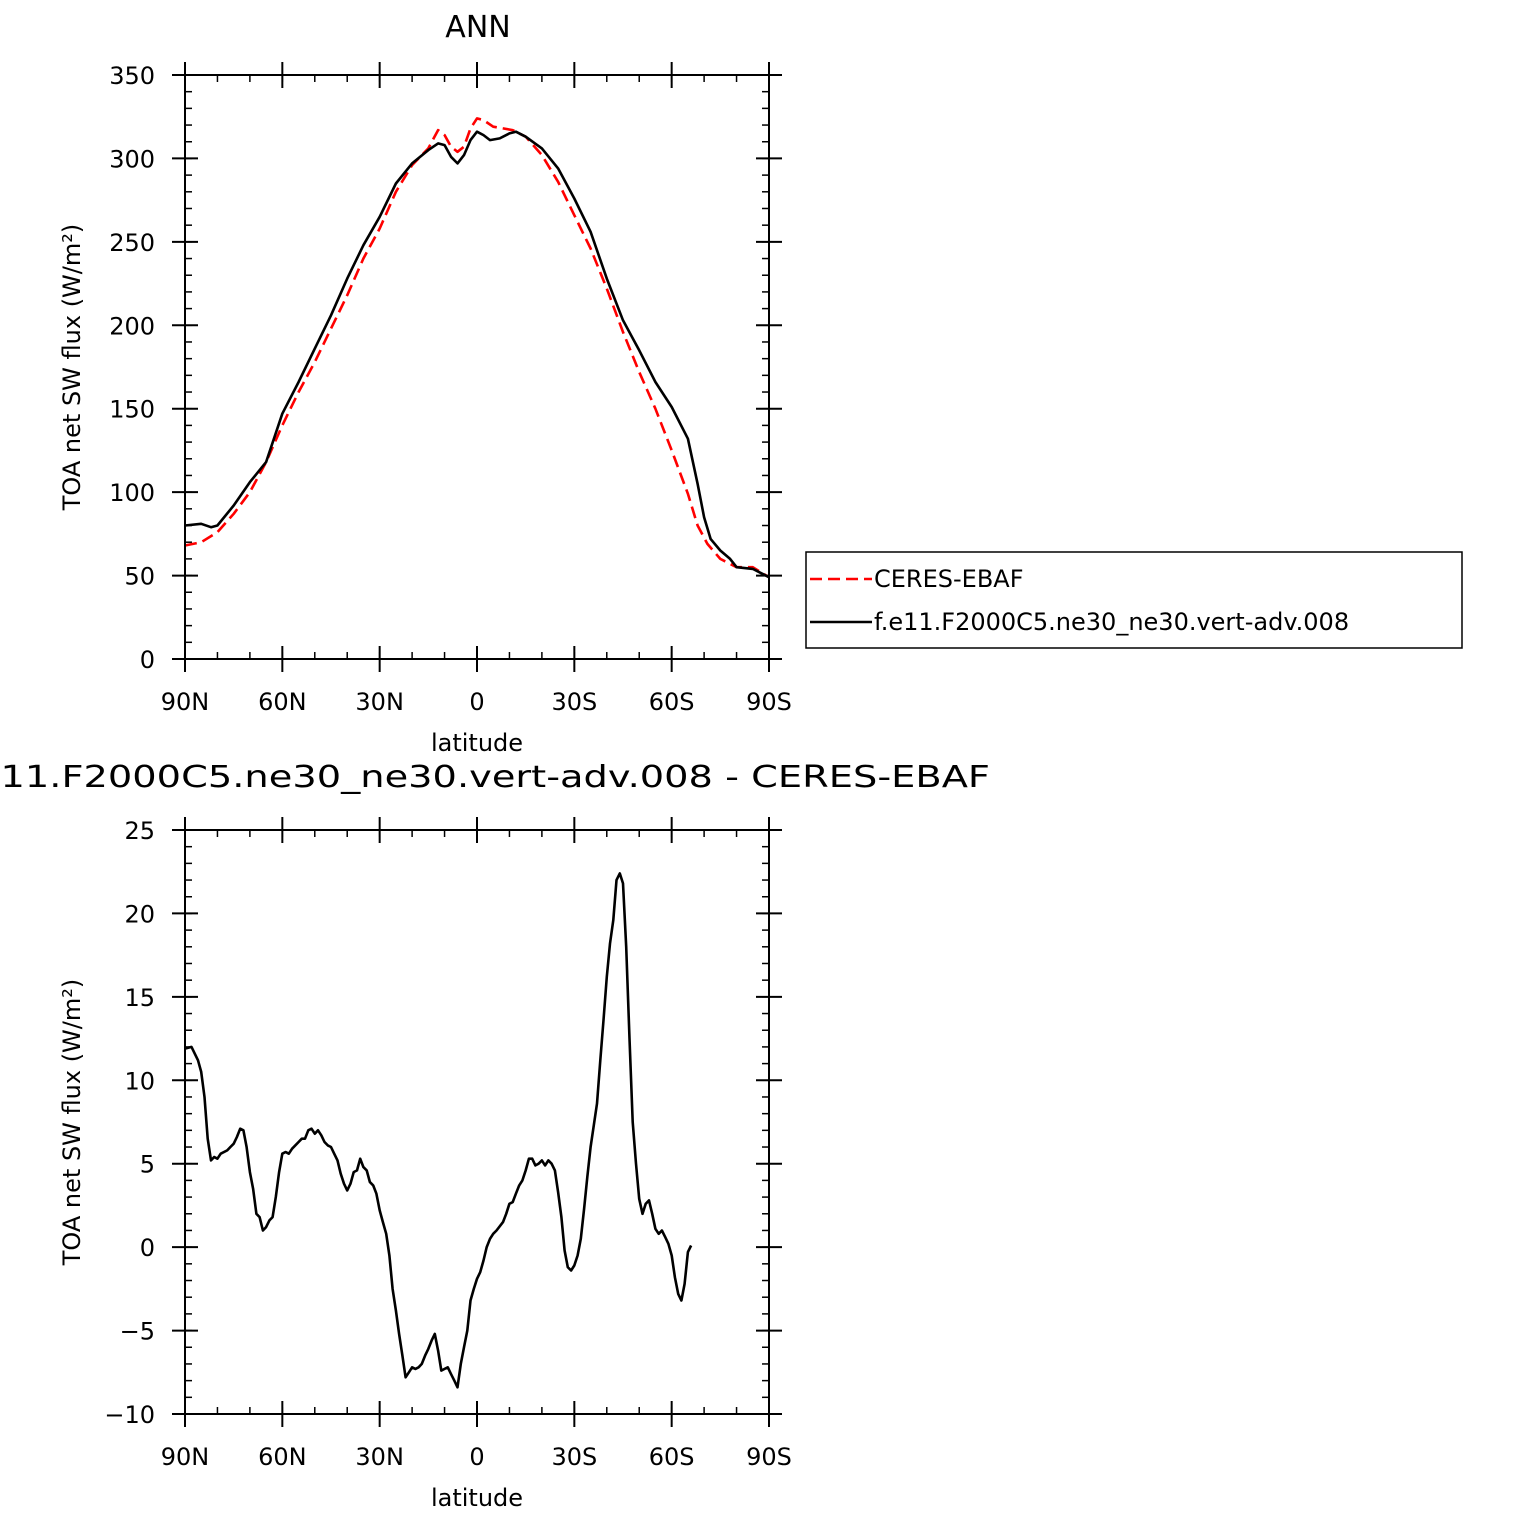 The image size is (1519, 1524). What do you see at coordinates (139, 577) in the screenshot?
I see `y-tick-label: 50` at bounding box center [139, 577].